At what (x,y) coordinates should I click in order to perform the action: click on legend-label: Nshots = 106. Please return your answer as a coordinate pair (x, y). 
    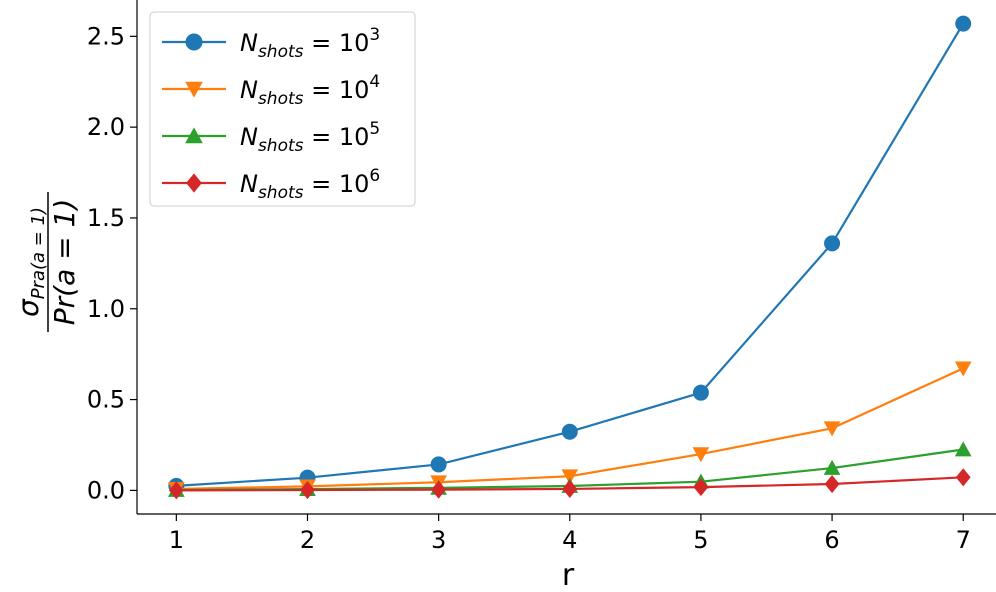
    Looking at the image, I should click on (310, 184).